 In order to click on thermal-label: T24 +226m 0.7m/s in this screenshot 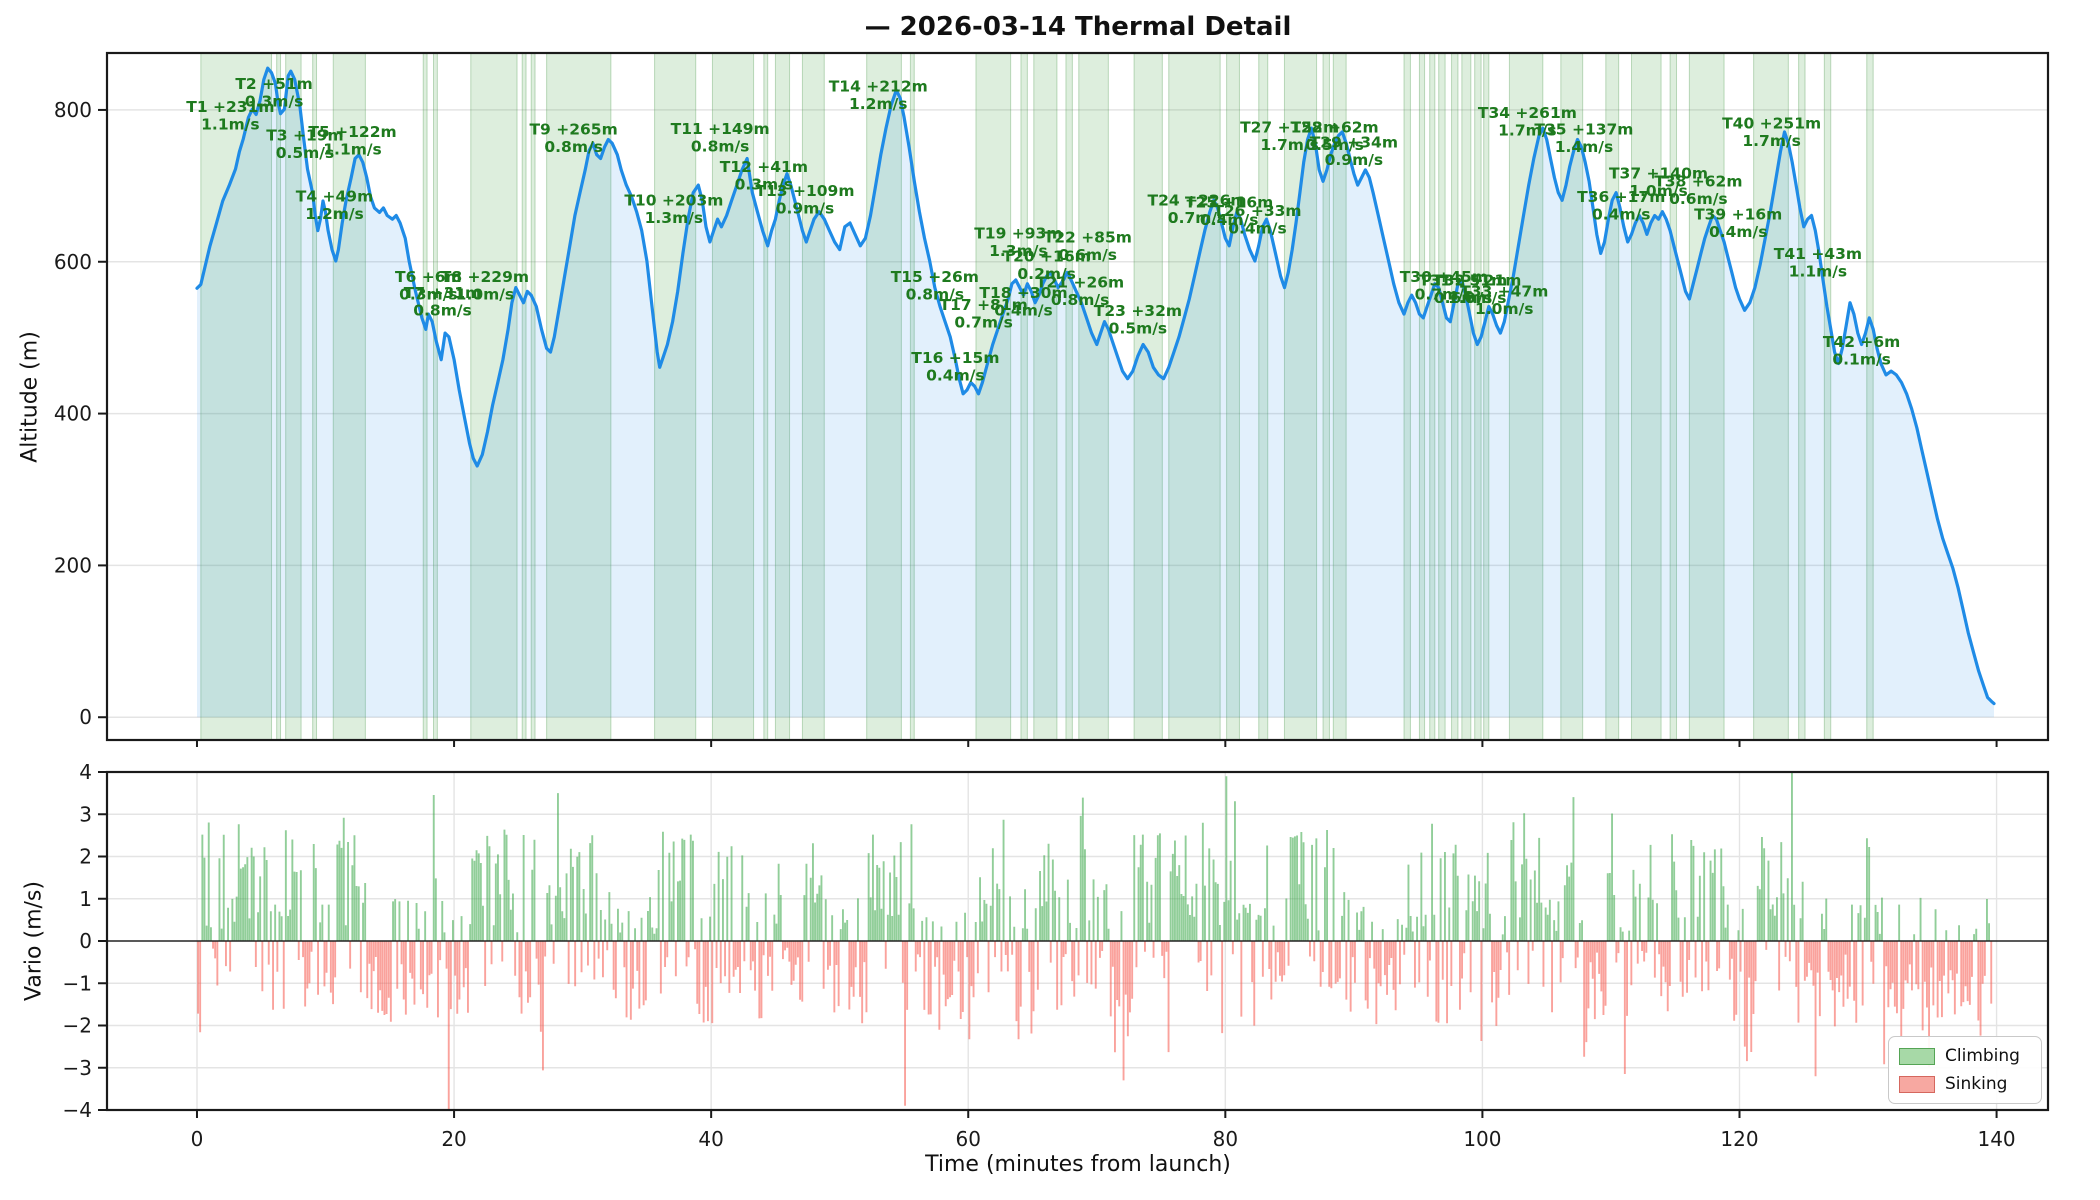, I will do `click(1197, 209)`.